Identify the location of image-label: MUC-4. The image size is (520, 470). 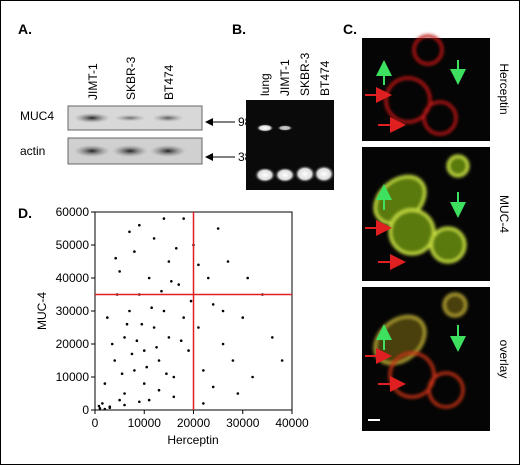
(504, 214).